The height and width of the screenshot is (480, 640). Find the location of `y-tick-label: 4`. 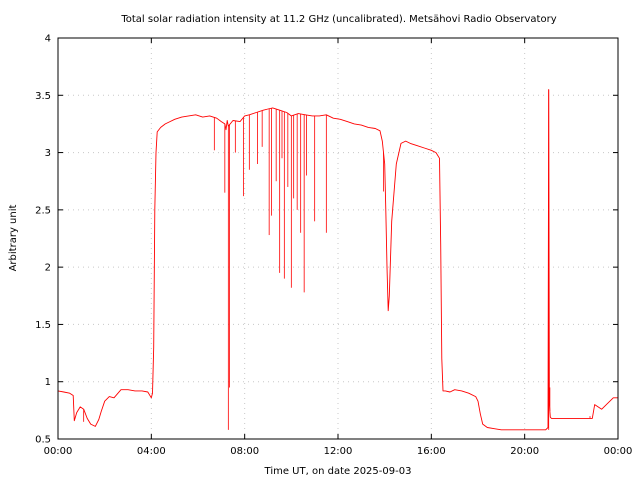

y-tick-label: 4 is located at coordinates (48, 39).